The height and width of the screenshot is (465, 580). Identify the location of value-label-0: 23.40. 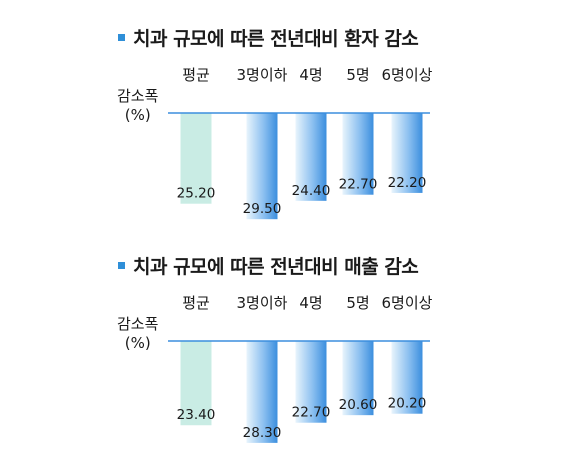
(196, 415).